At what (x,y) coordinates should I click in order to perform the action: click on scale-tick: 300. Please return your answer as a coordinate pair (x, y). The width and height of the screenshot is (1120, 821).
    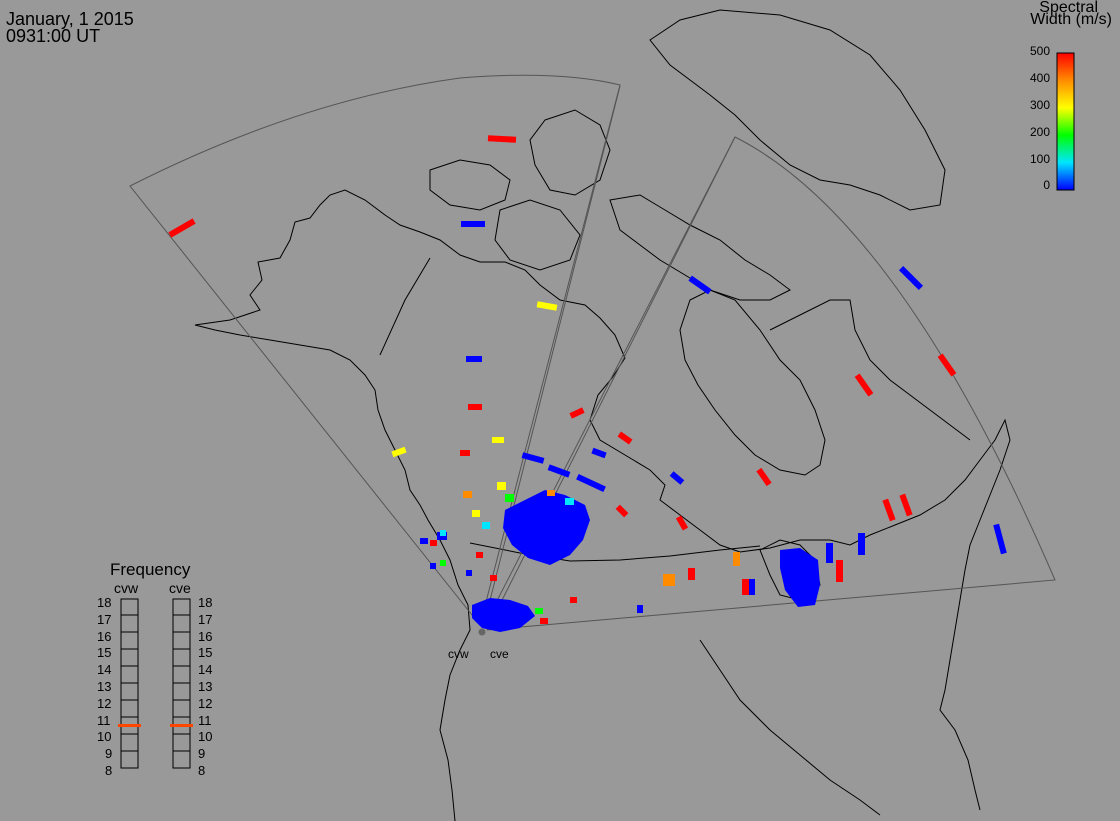
    Looking at the image, I should click on (1039, 105).